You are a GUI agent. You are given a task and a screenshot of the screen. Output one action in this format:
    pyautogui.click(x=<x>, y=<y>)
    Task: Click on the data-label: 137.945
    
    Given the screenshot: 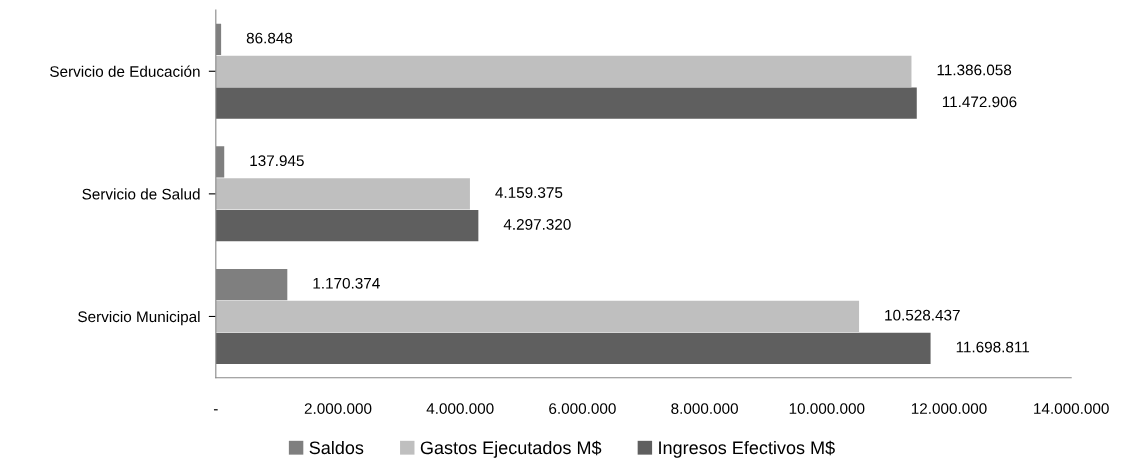 What is the action you would take?
    pyautogui.click(x=277, y=161)
    